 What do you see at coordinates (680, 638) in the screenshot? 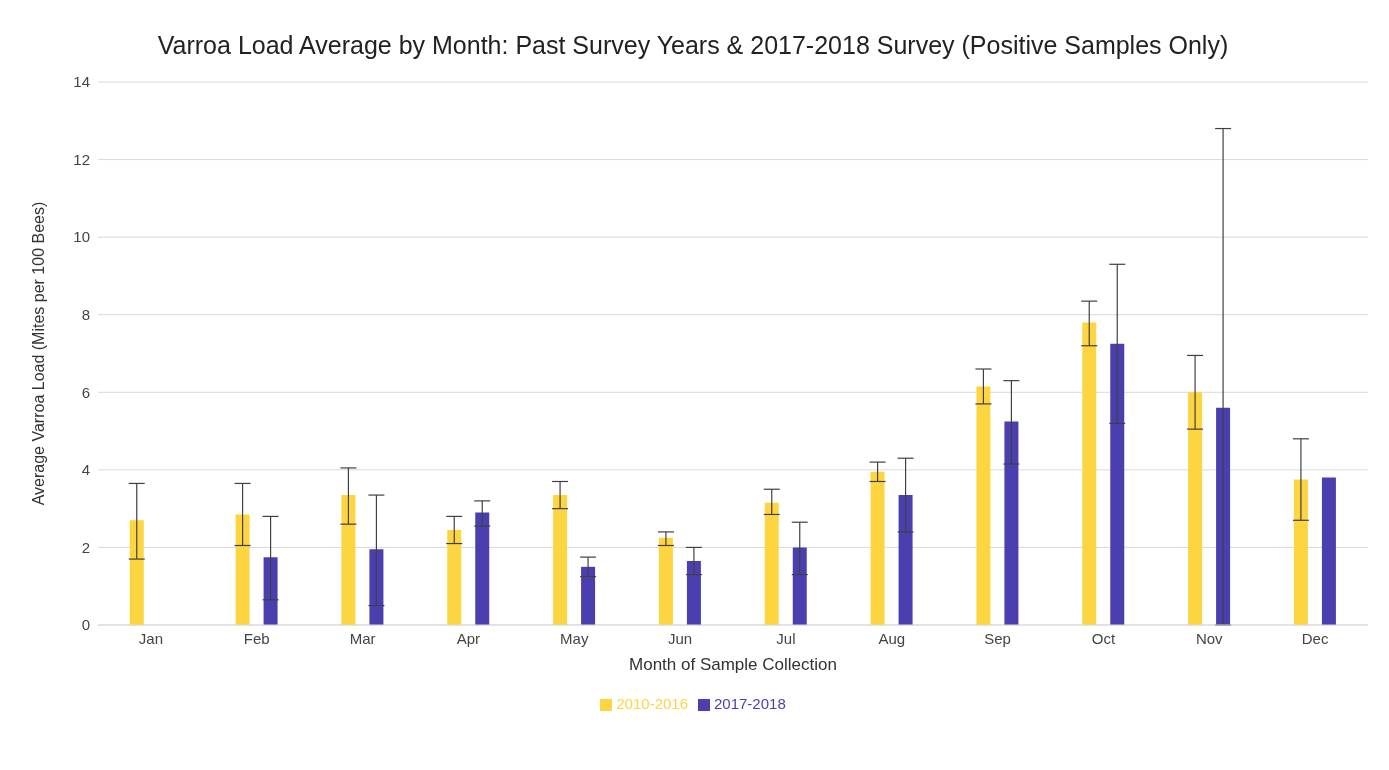
I see `x-tick-label: Jun` at bounding box center [680, 638].